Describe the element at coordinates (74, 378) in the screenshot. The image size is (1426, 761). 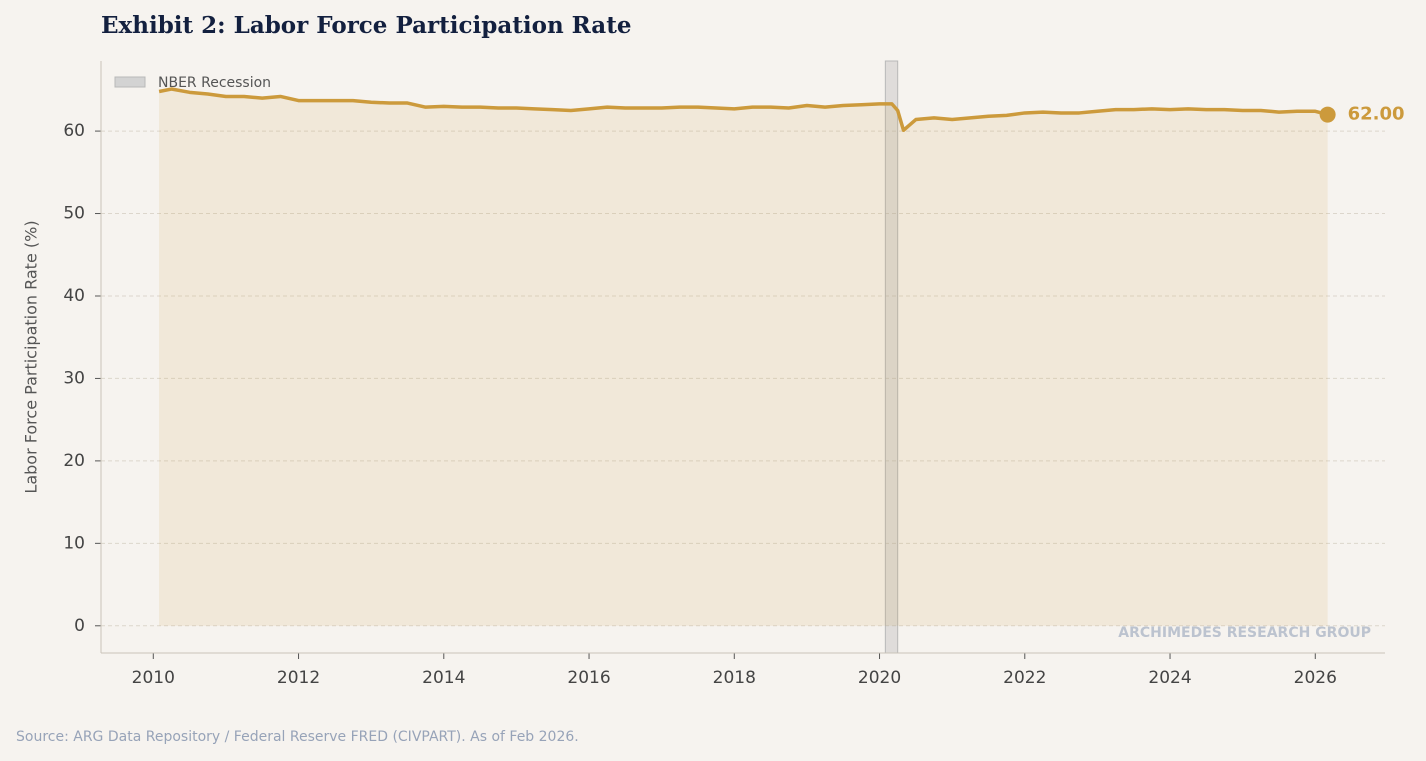
I see `y-tick-label: 30` at that location.